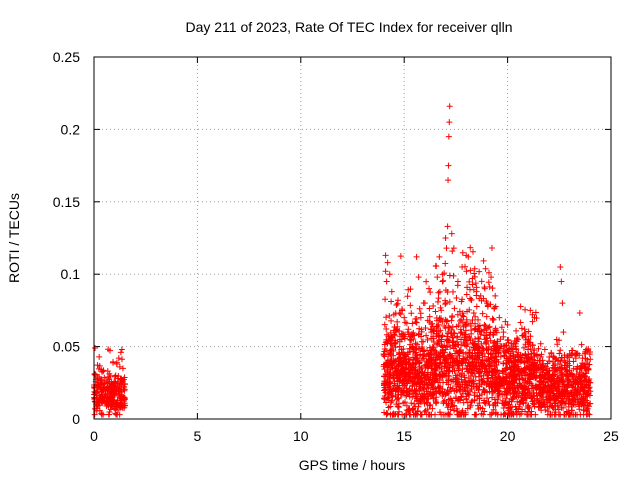  I want to click on x-tick-label: 25, so click(611, 436).